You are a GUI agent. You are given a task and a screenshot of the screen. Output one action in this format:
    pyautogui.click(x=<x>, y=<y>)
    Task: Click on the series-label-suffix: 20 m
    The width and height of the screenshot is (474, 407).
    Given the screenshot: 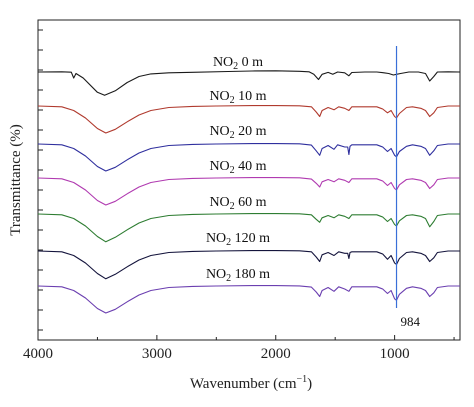 What is the action you would take?
    pyautogui.click(x=251, y=131)
    